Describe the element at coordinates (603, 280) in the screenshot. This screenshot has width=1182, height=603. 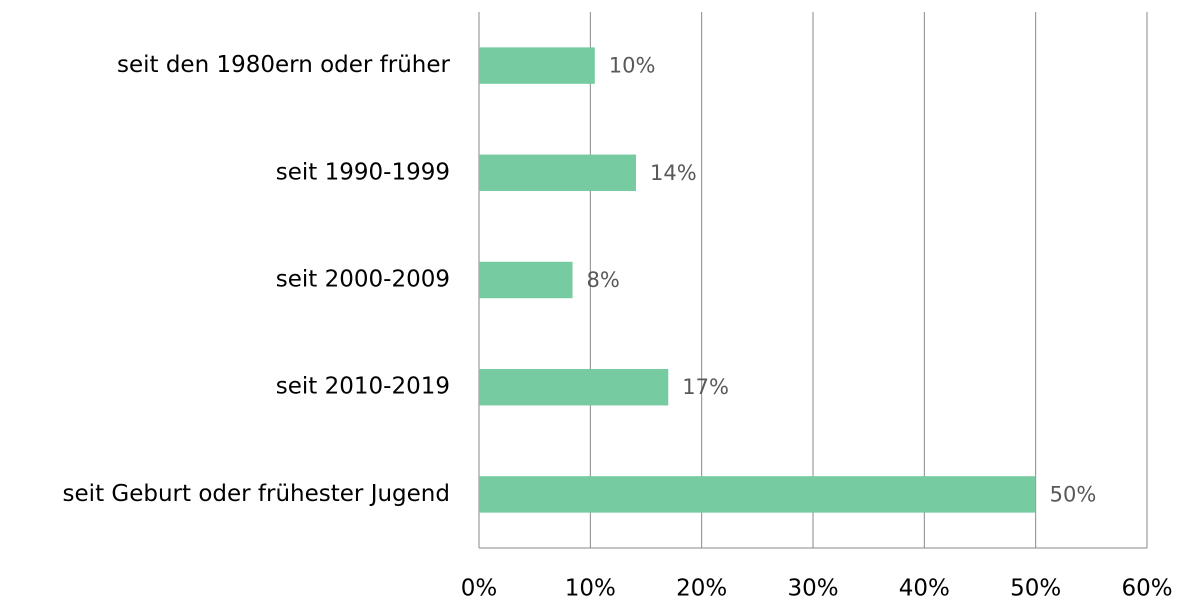
I see `value-label: 8%` at that location.